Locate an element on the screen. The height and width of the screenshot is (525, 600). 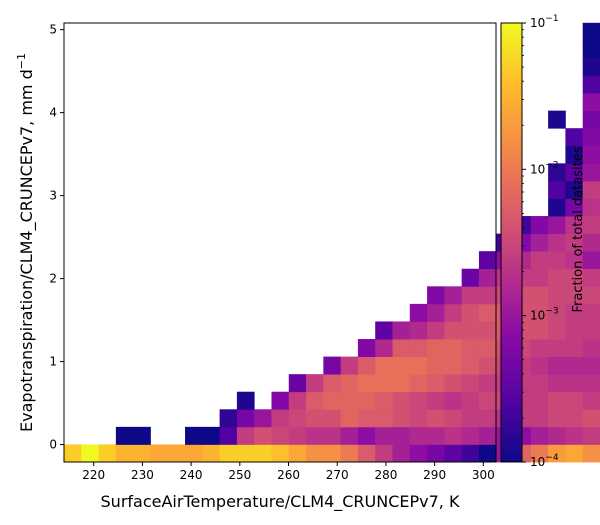
x-tick-label: 220 is located at coordinates (93, 475).